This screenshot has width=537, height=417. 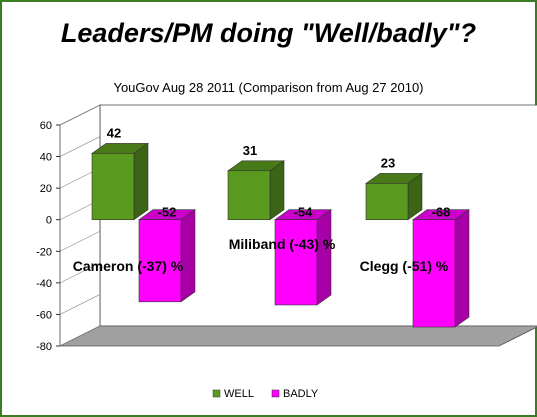 What do you see at coordinates (128, 266) in the screenshot?
I see `category-annotation: Cameron (-37) %` at bounding box center [128, 266].